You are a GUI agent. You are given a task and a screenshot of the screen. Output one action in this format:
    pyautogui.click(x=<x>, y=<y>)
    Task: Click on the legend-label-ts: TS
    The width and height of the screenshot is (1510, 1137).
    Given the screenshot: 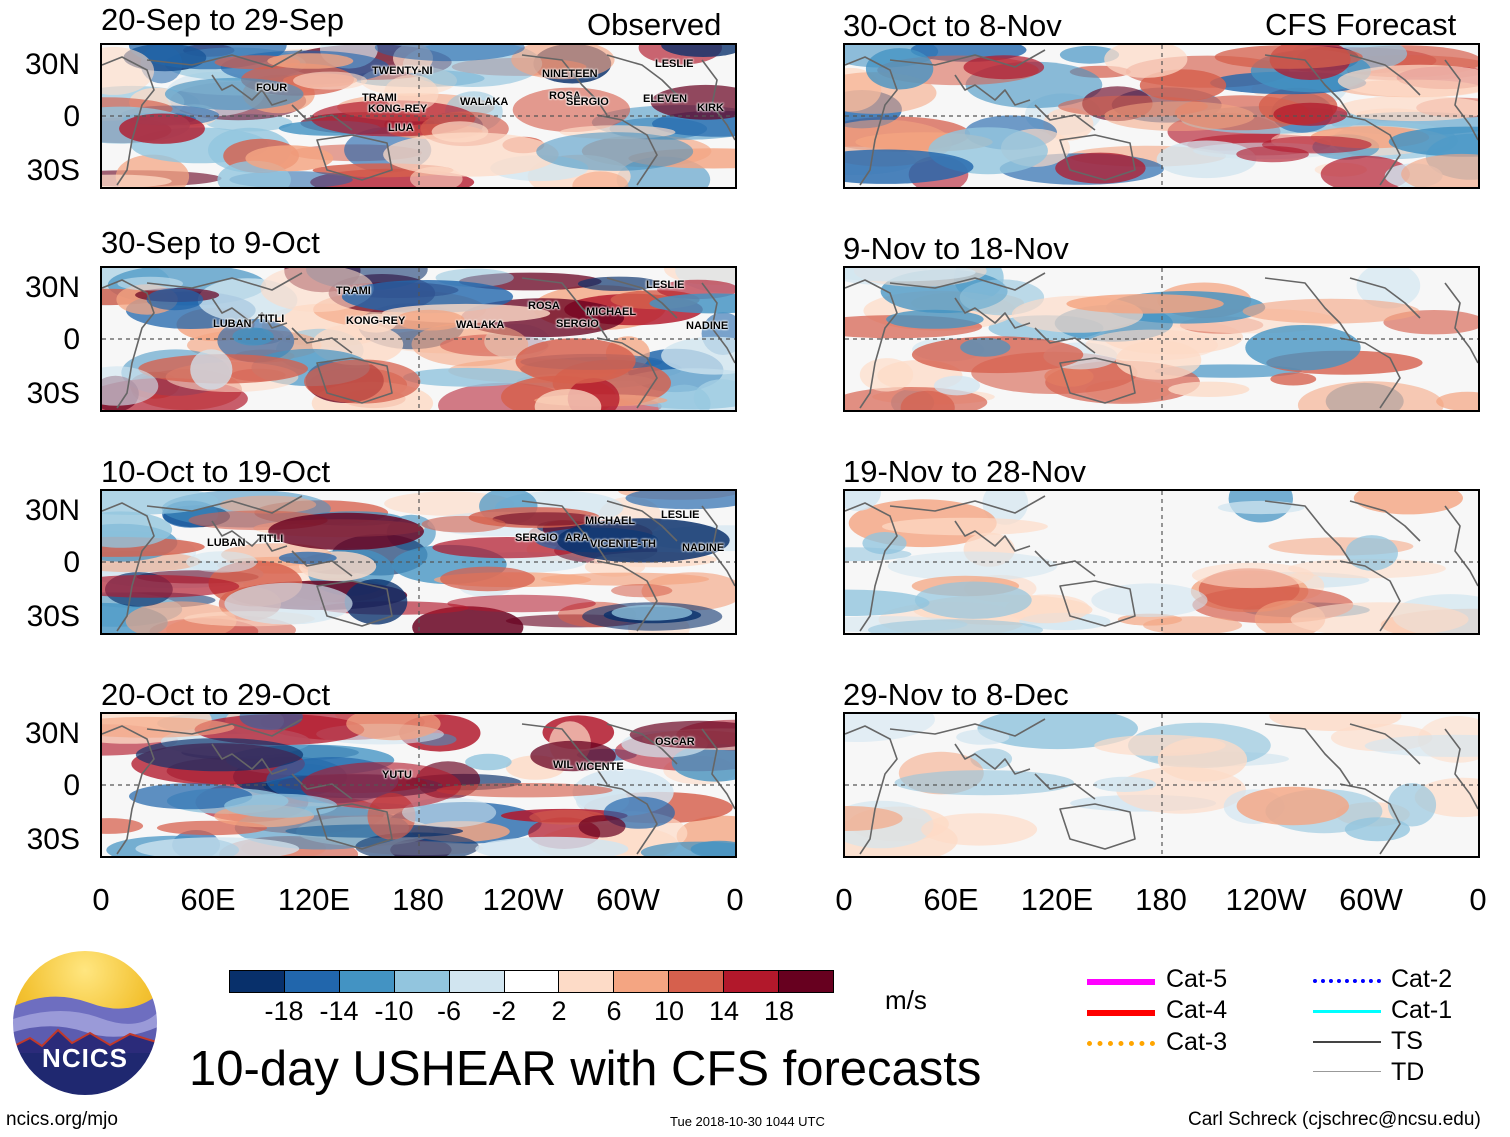 What is the action you would take?
    pyautogui.click(x=1407, y=1041)
    